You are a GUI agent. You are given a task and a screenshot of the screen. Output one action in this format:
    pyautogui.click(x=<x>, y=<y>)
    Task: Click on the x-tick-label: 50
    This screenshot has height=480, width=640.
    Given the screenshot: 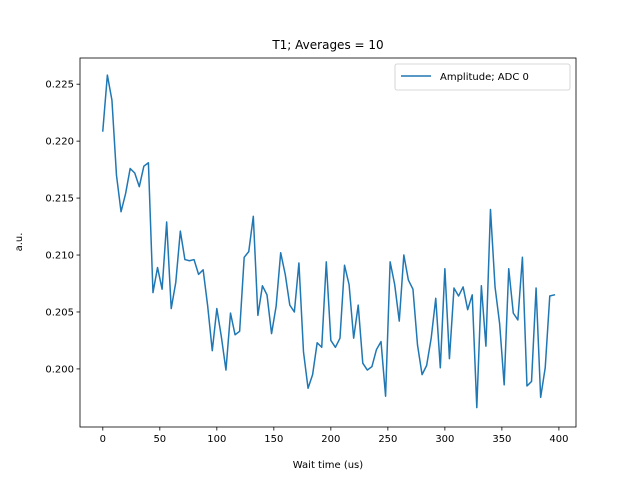 What is the action you would take?
    pyautogui.click(x=159, y=439)
    